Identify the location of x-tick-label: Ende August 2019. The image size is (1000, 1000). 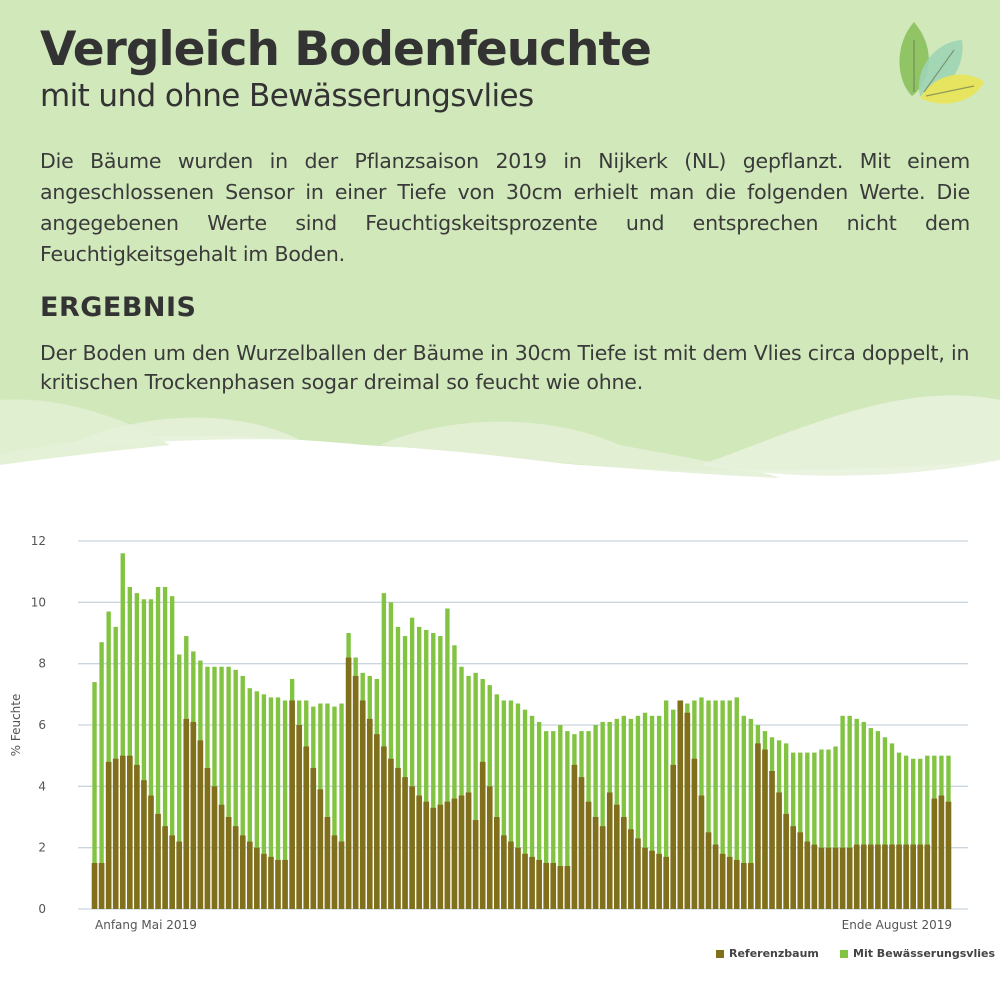
(897, 925).